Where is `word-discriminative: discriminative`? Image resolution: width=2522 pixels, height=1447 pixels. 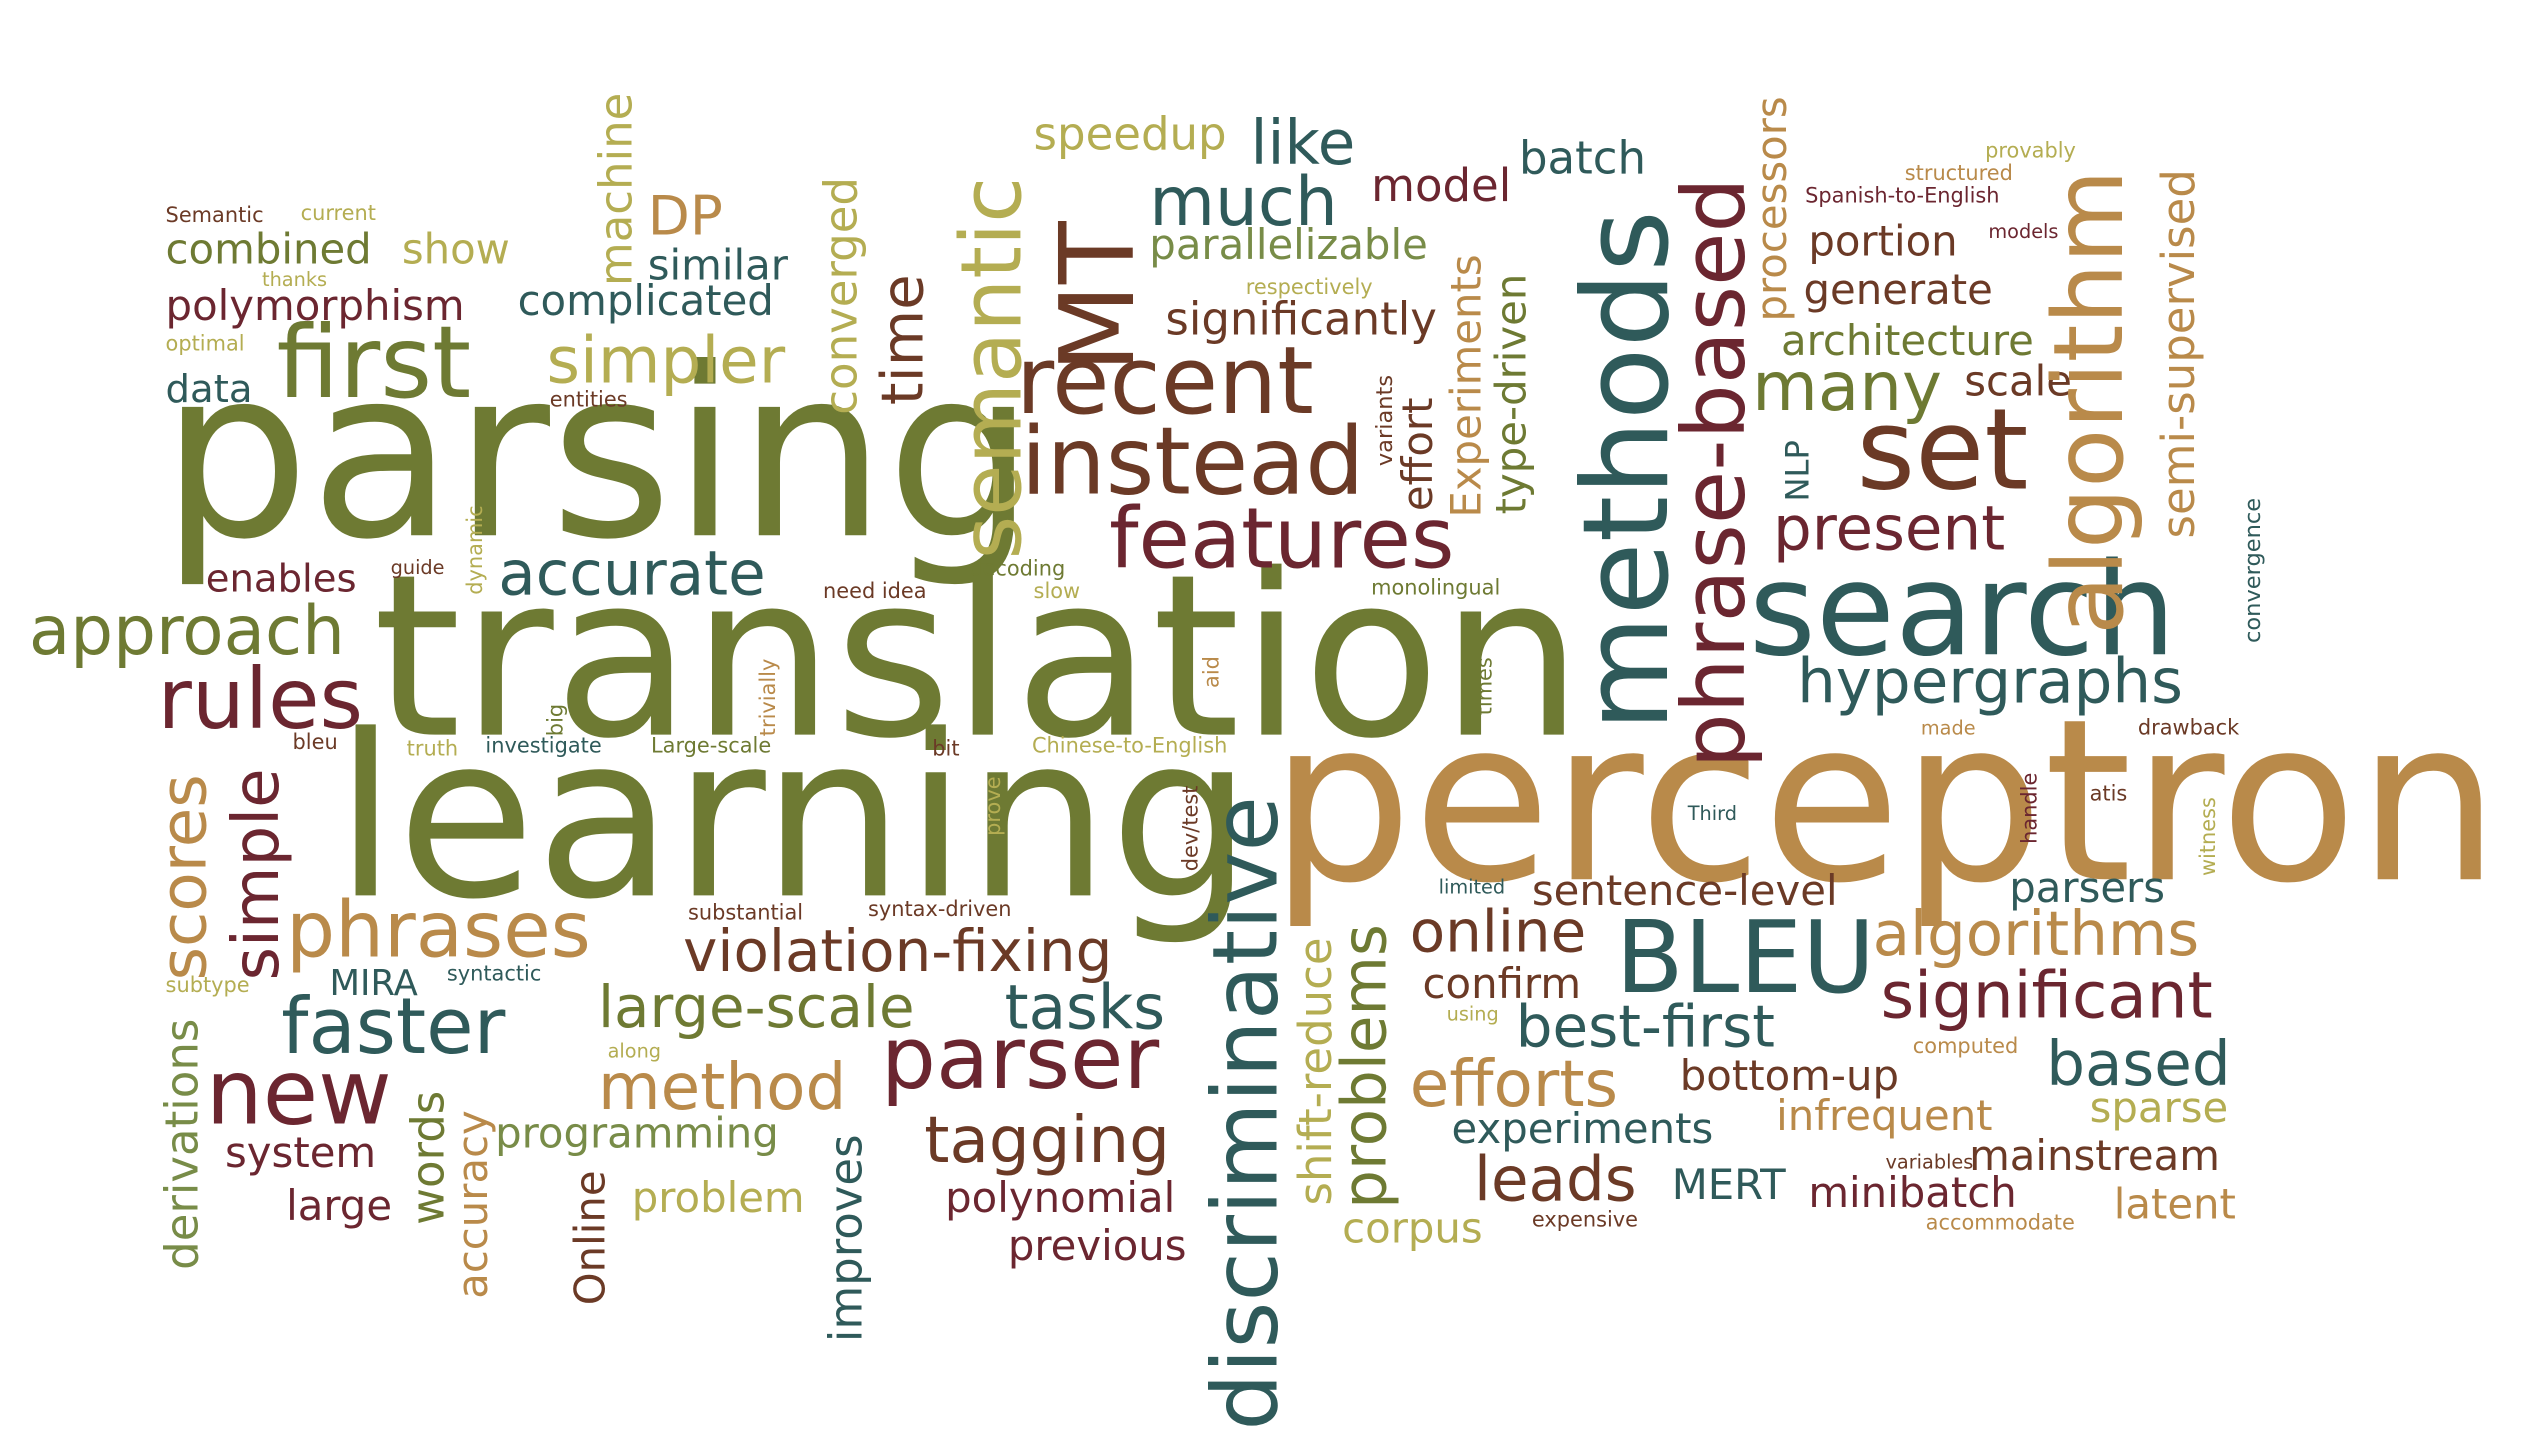
word-discriminative: discriminative is located at coordinates (1246, 1113).